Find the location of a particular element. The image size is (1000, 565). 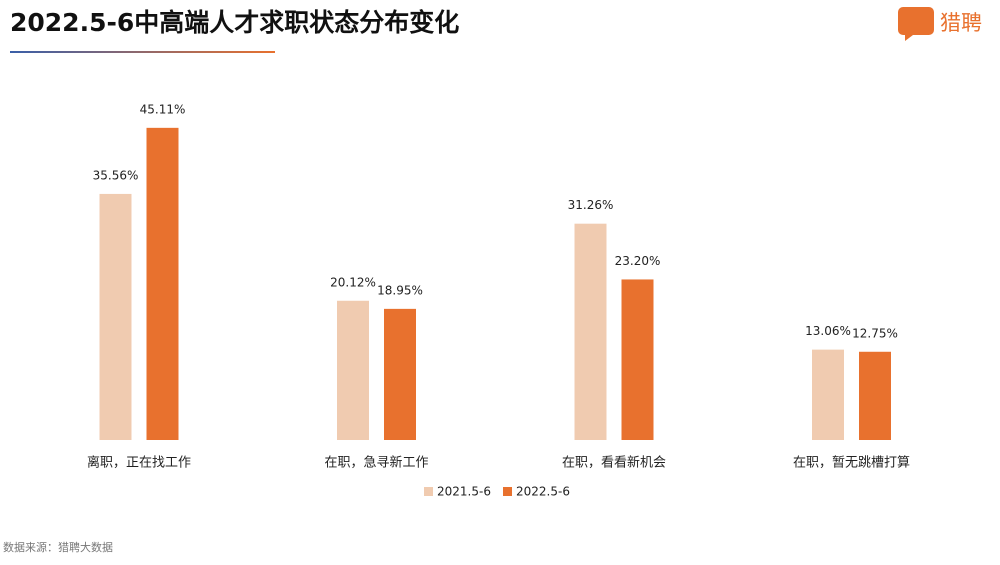

x-tick-label: 在职，看看新机会 is located at coordinates (614, 463).